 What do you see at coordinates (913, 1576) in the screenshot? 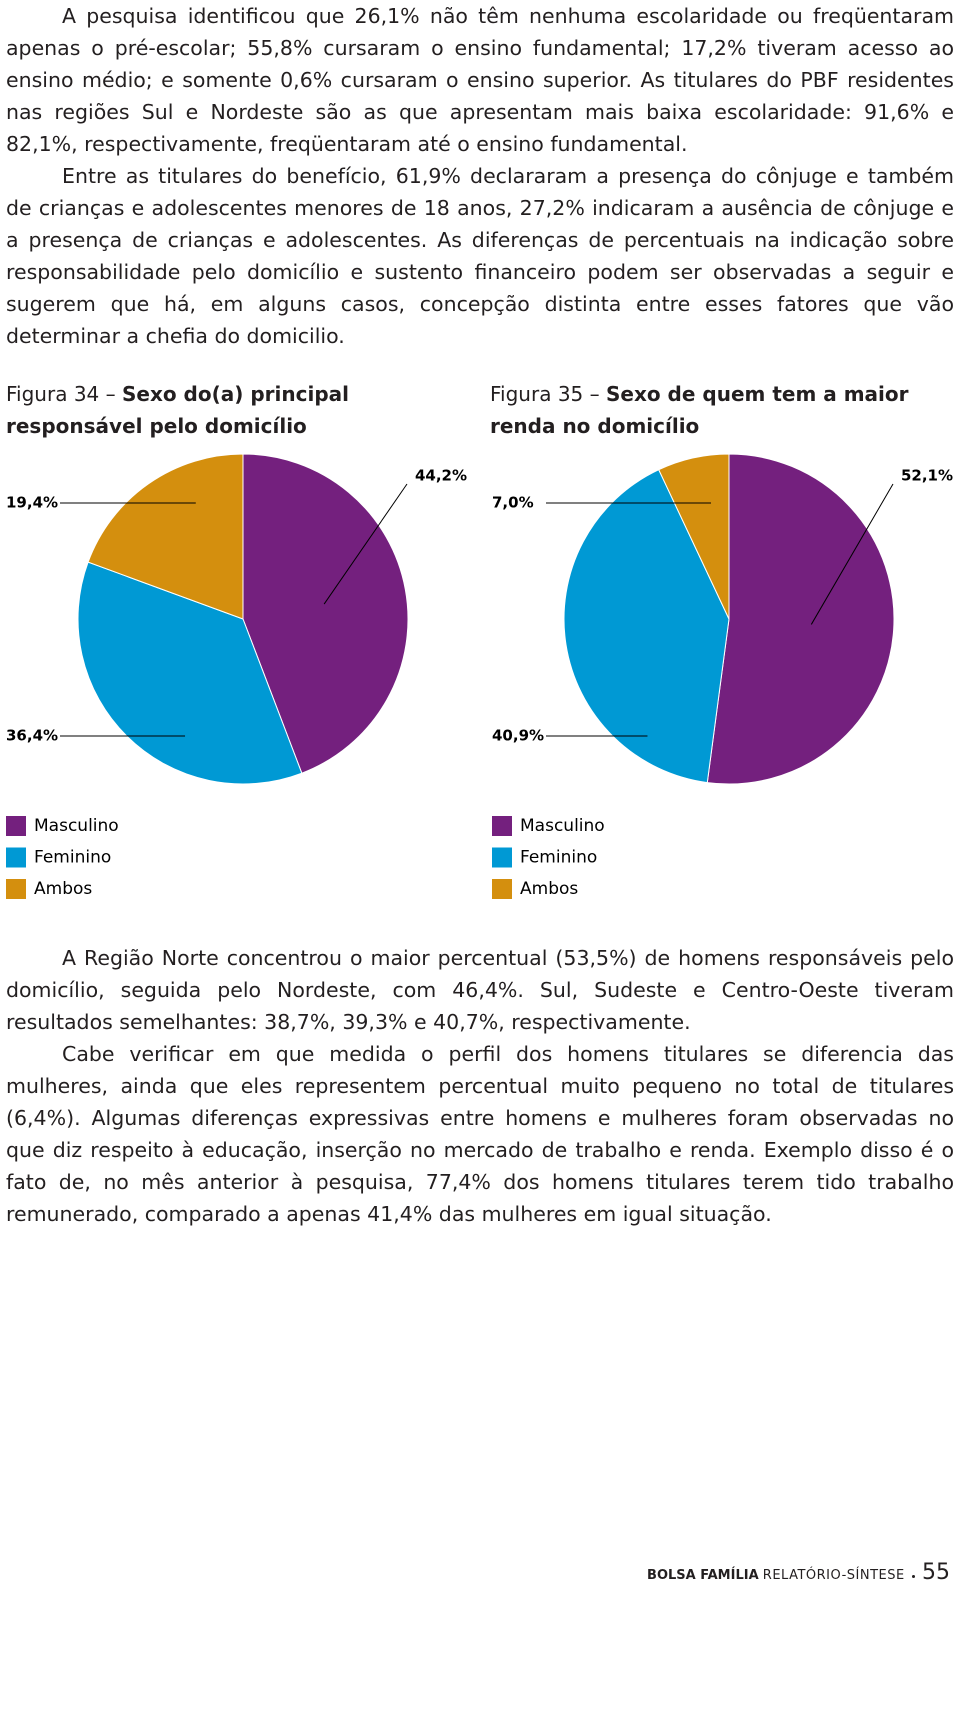
I see `separator-dot` at bounding box center [913, 1576].